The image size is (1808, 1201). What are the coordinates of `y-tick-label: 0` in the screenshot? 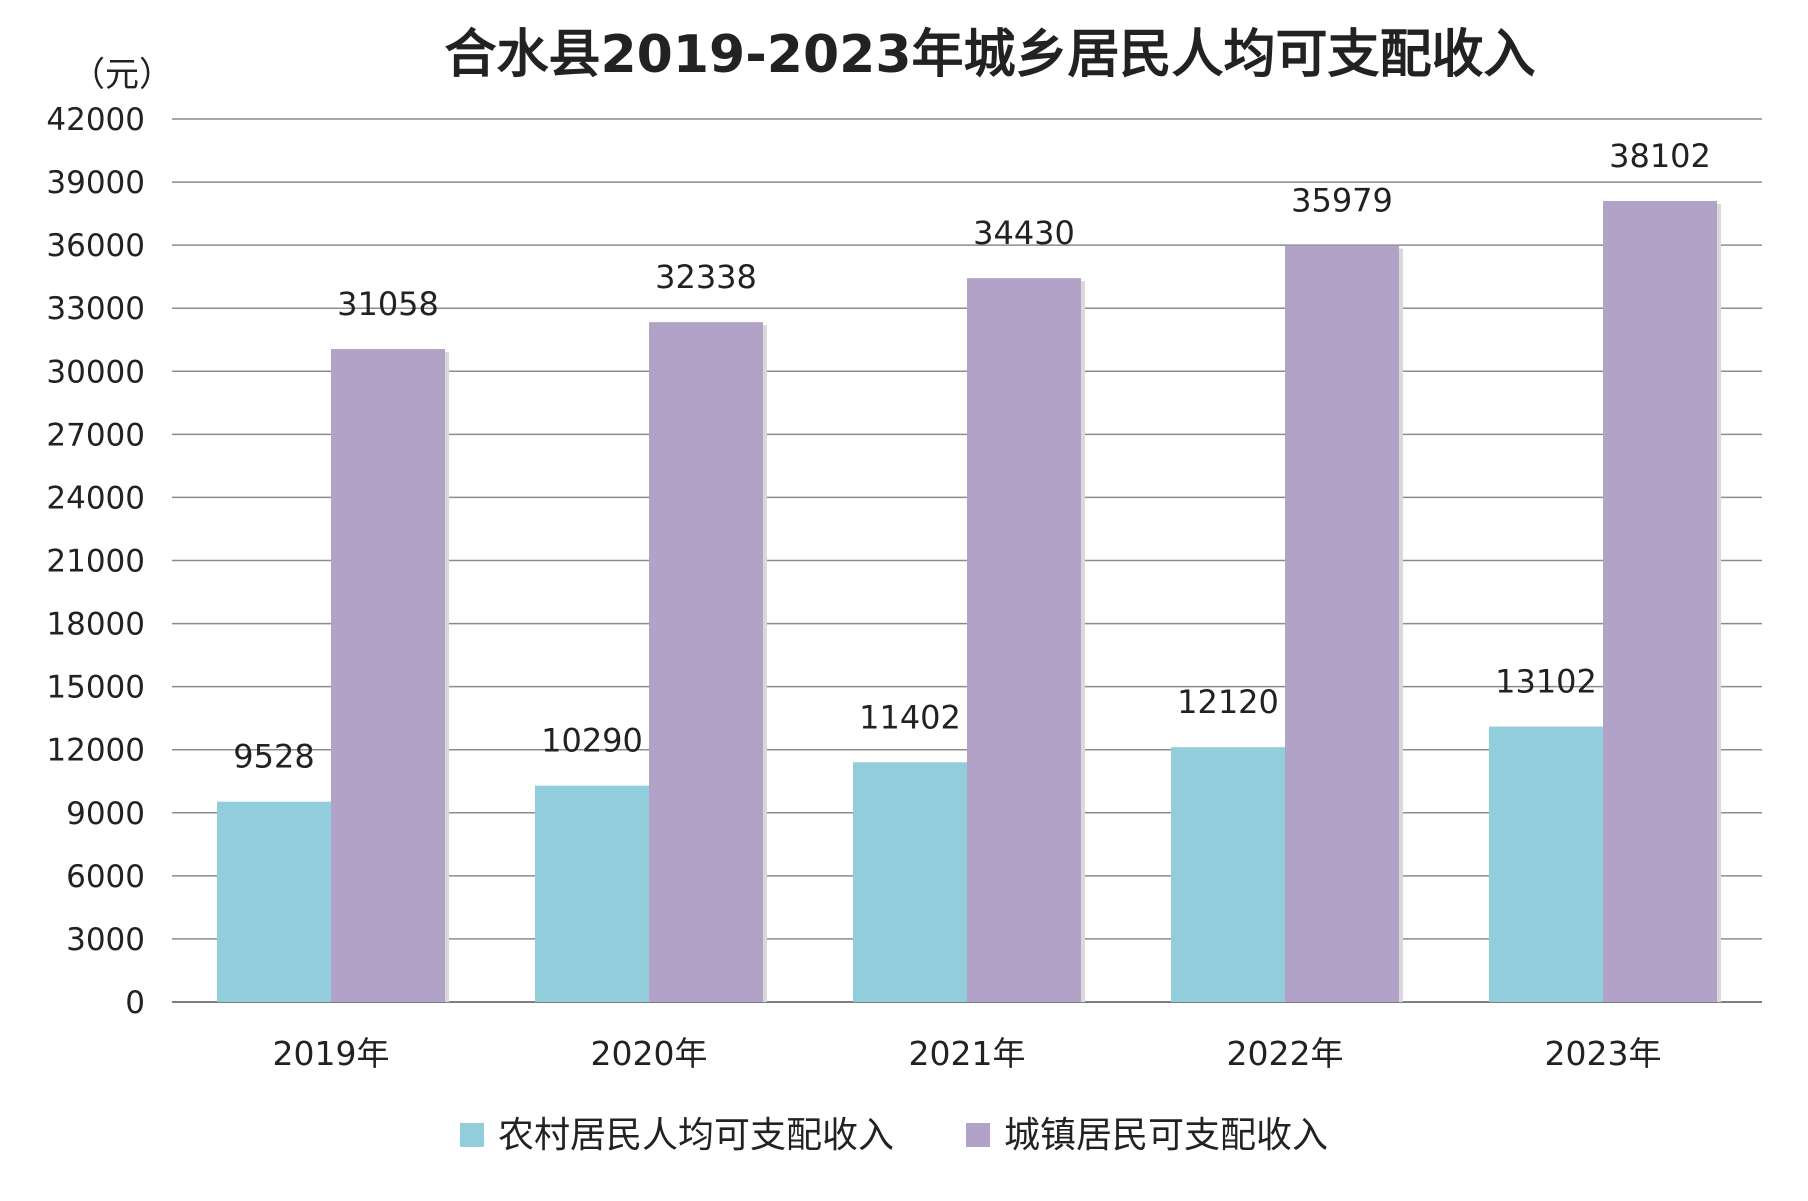 It's located at (135, 1003).